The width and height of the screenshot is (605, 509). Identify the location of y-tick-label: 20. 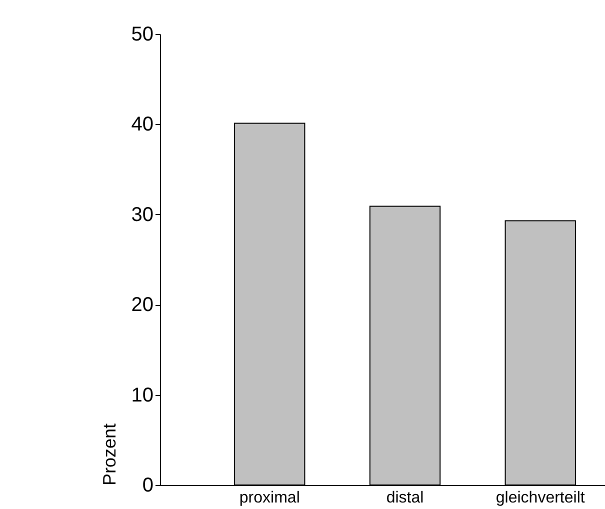
(142, 305).